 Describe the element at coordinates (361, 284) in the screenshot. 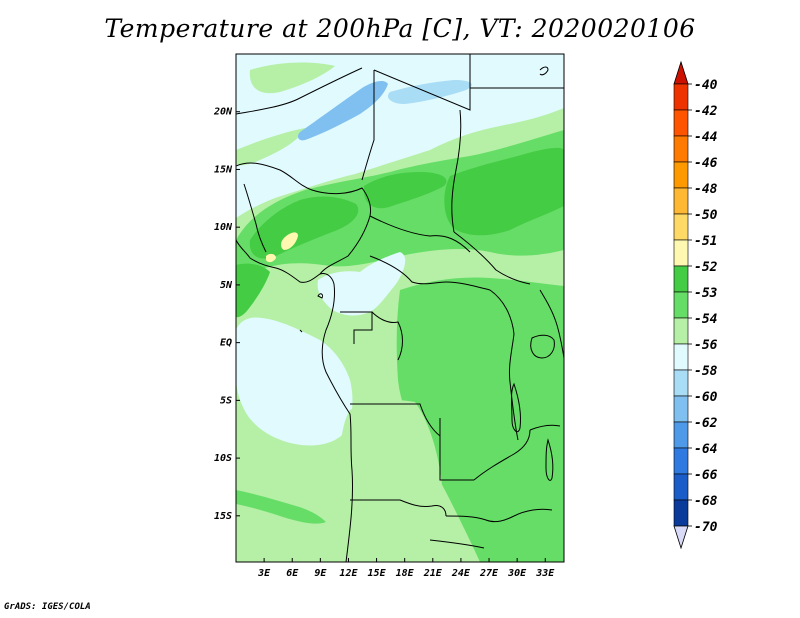

I see `field-central-pale` at that location.